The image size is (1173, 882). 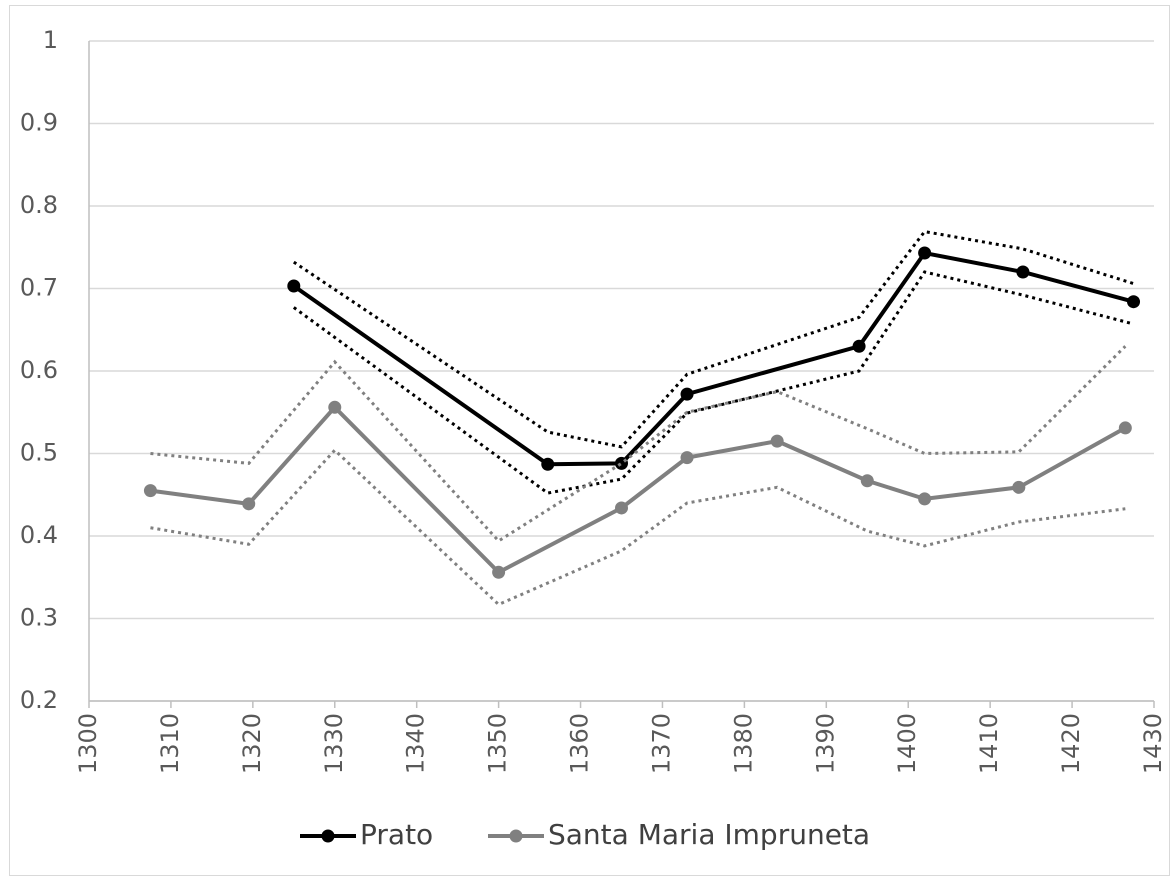 I want to click on x-tick-label: 1430, so click(x=1153, y=743).